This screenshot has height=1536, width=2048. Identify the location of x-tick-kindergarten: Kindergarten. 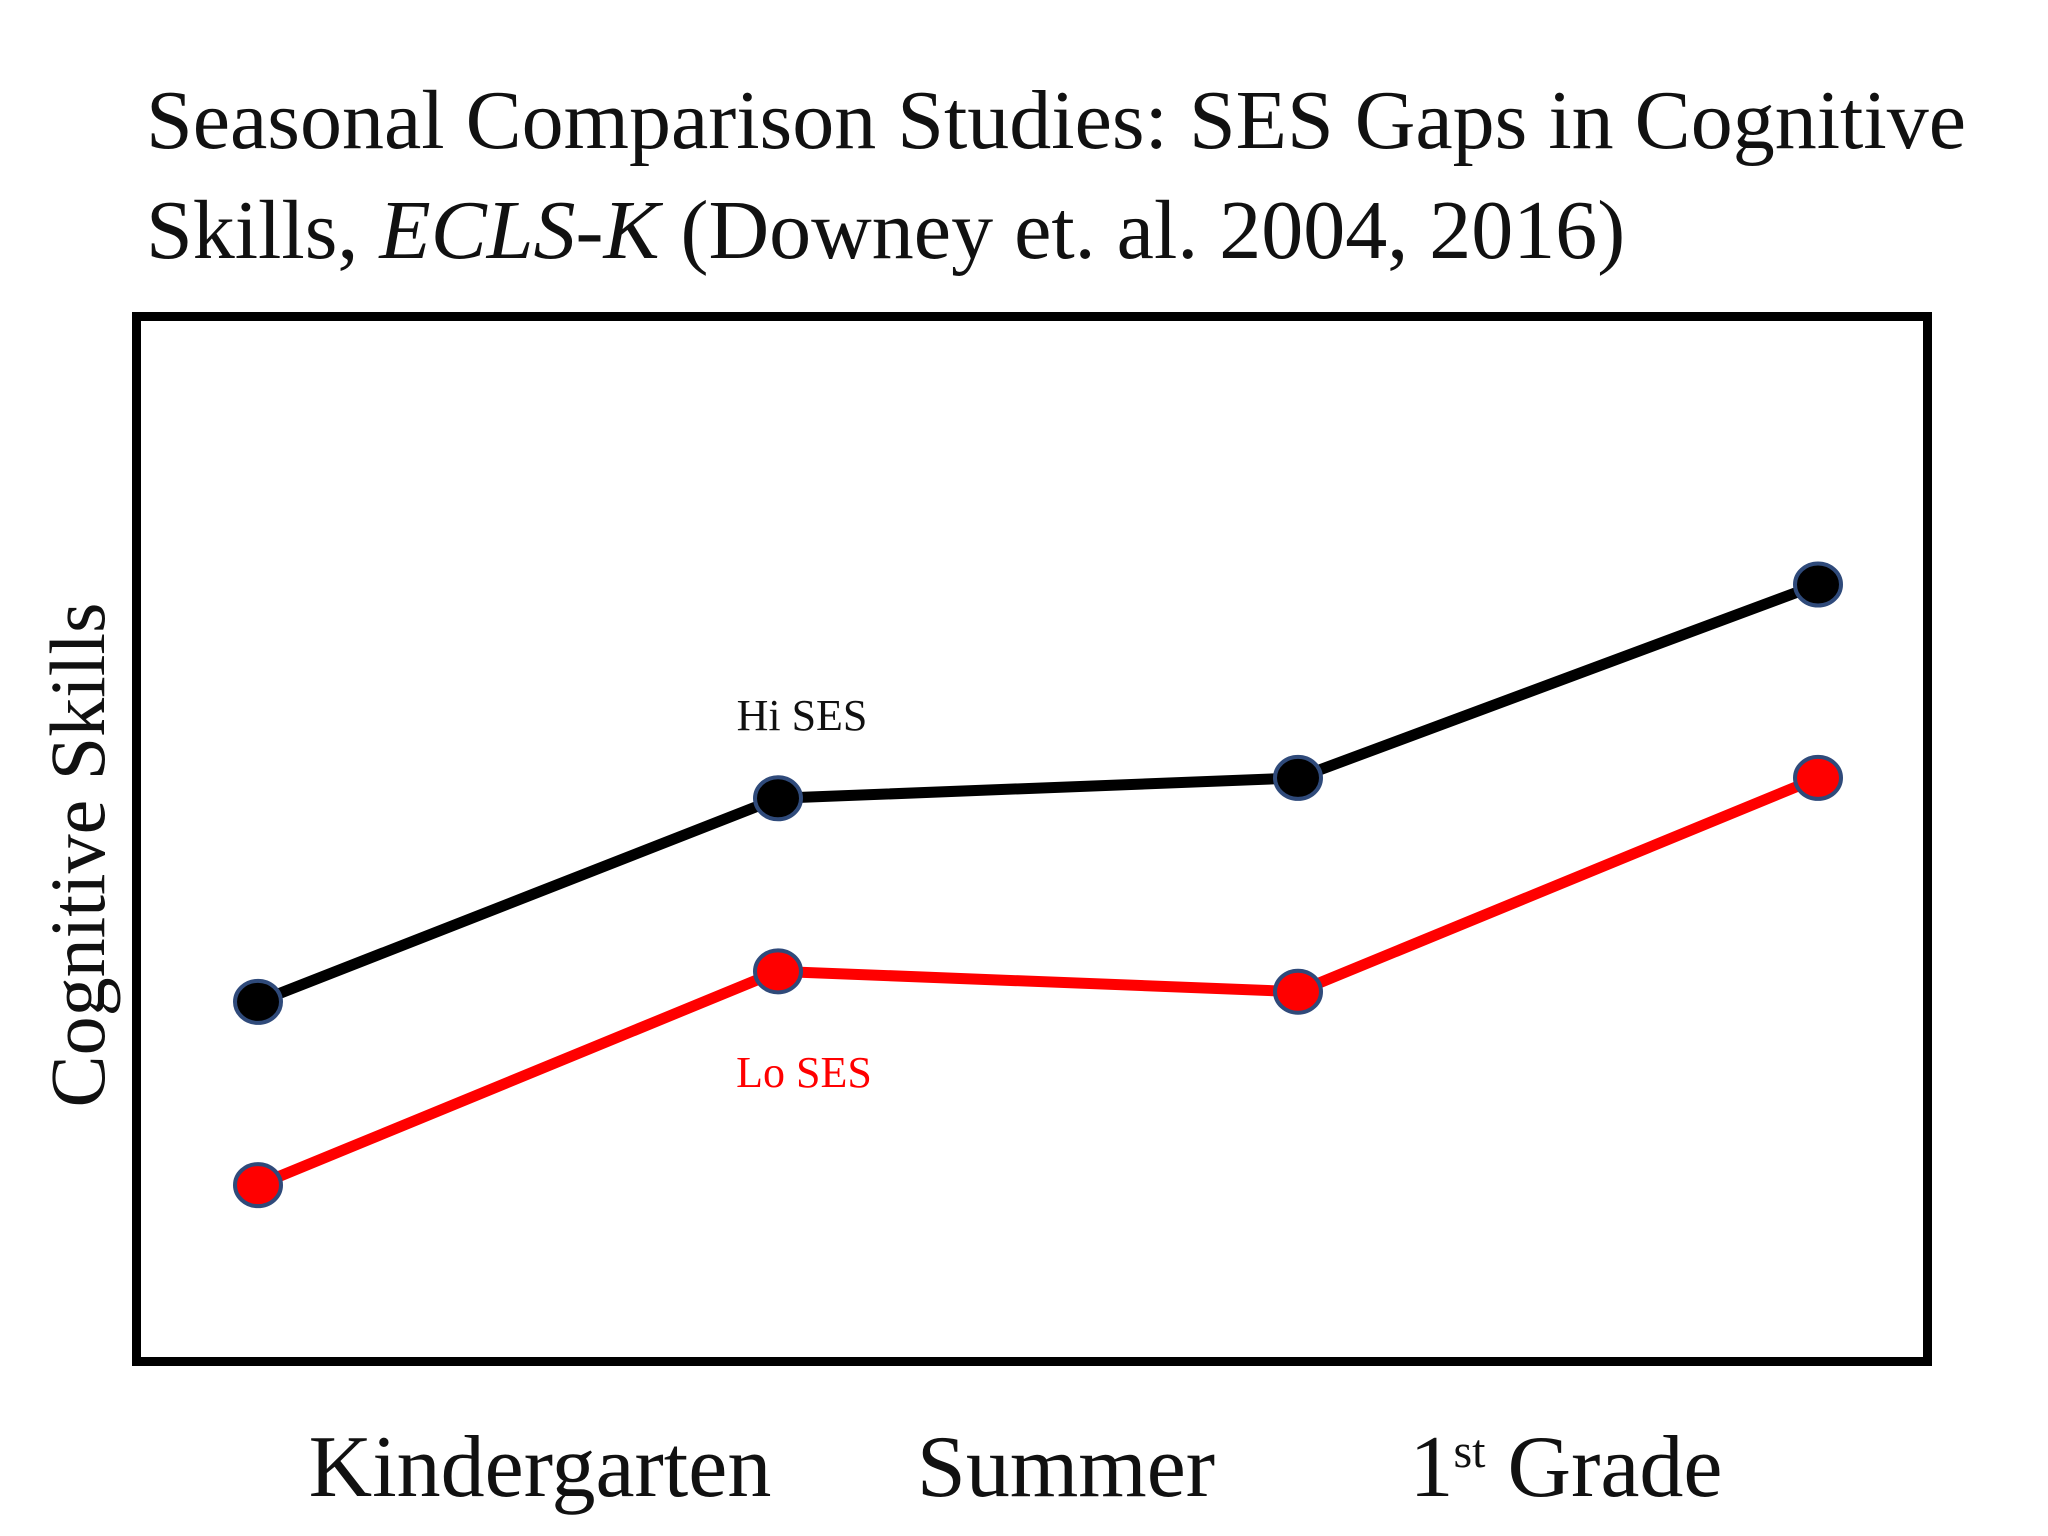
(540, 1467).